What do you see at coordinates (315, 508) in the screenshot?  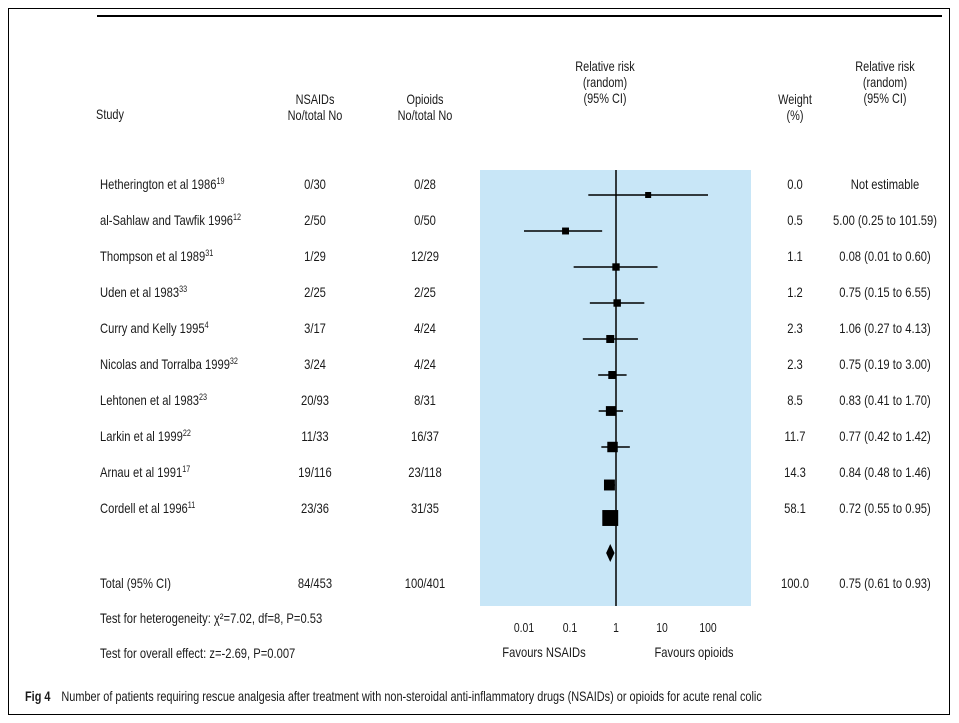 I see `nsaids-count: 23/36` at bounding box center [315, 508].